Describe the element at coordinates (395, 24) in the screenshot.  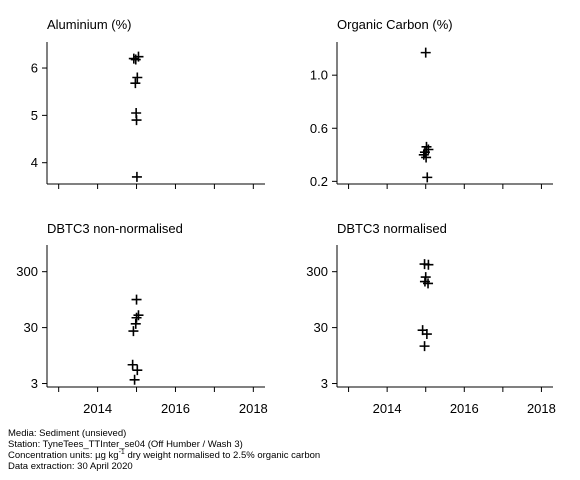
I see `panel-title: Organic Carbon (%)` at that location.